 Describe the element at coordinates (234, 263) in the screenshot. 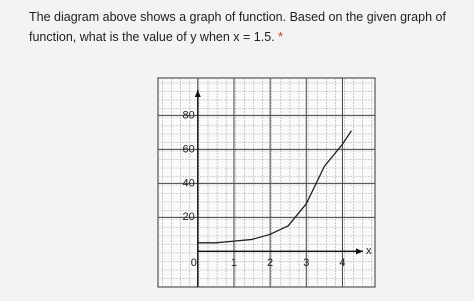

I see `x-tick-label: 1` at that location.